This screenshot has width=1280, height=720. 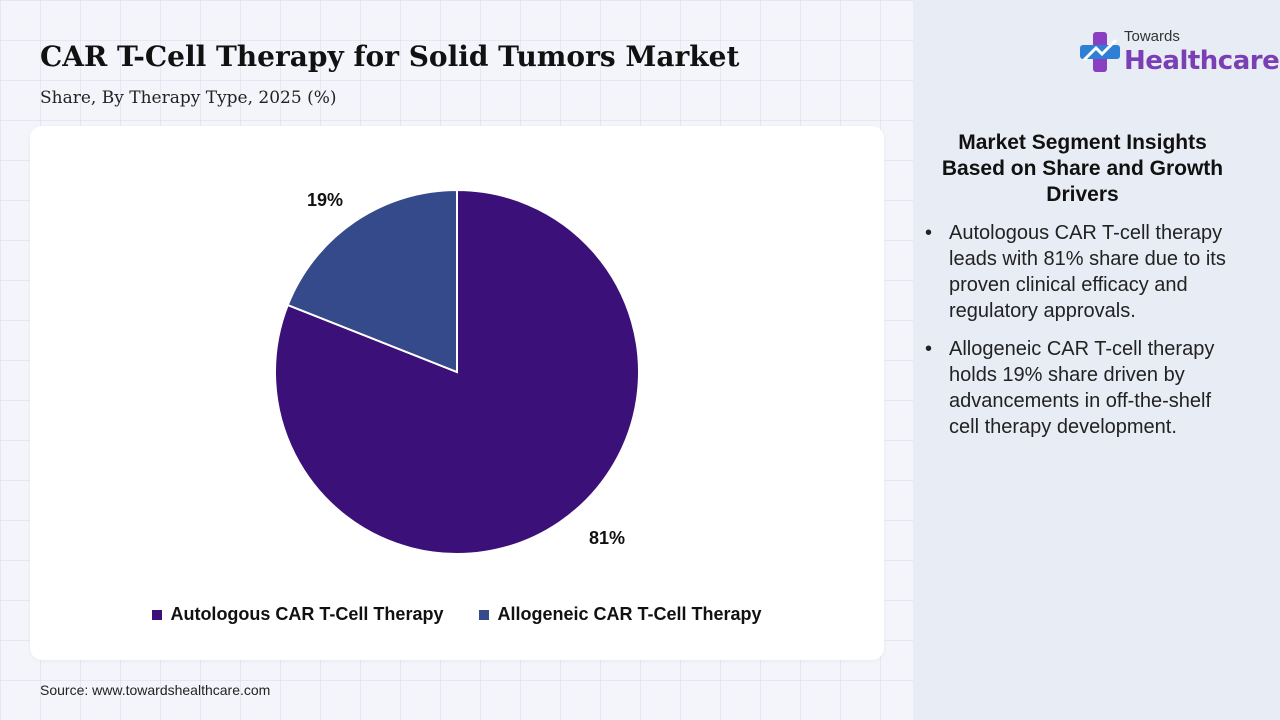 I want to click on pie-slice-autologous, so click(x=457, y=371).